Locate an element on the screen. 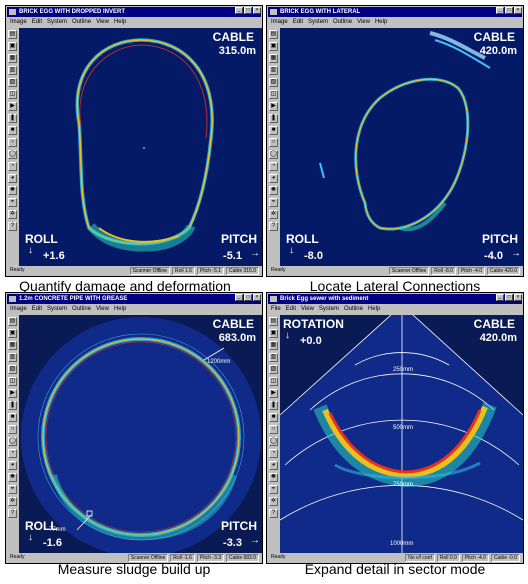 The image size is (528, 584). menu-item: File is located at coordinates (276, 309).